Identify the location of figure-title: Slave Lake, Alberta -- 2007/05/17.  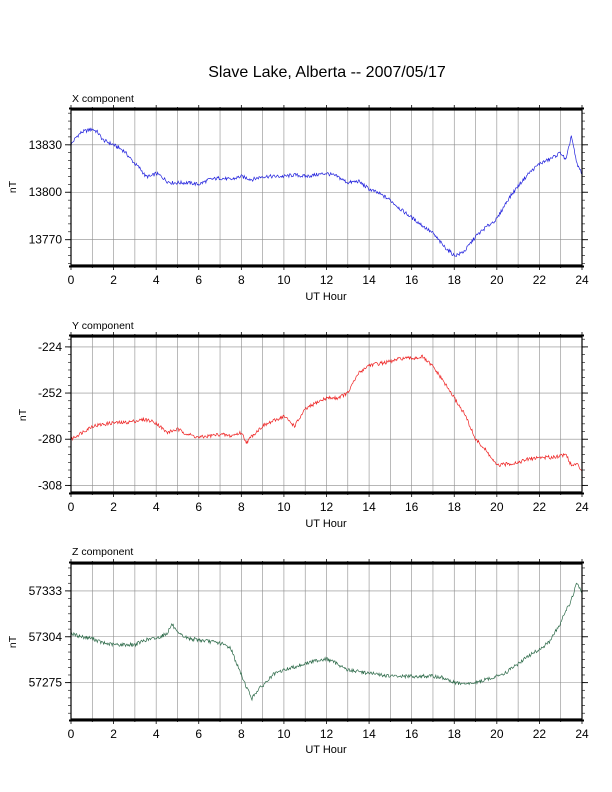
(327, 72).